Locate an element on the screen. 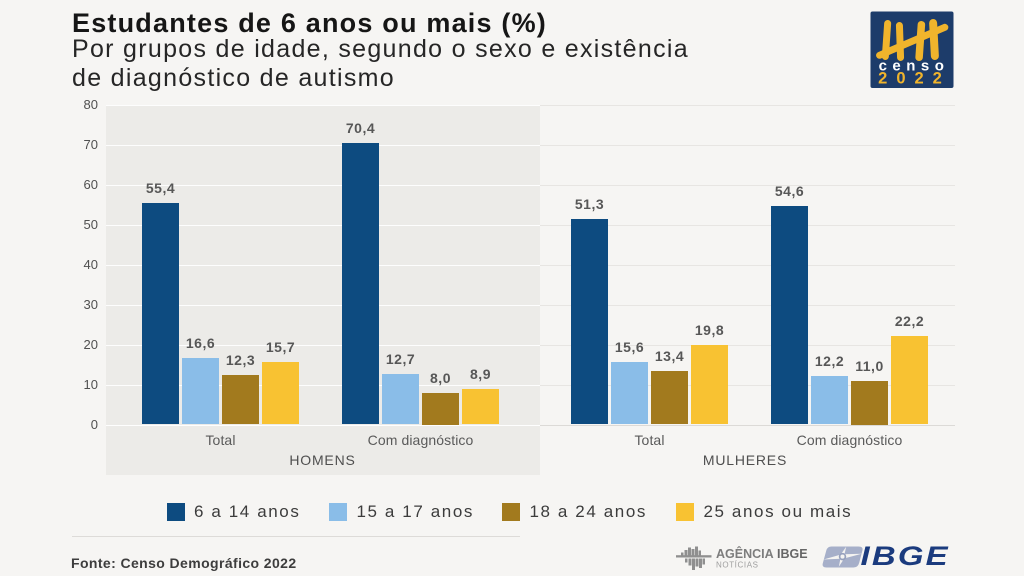  svg-text: NOTÍCIAS is located at coordinates (737, 565).